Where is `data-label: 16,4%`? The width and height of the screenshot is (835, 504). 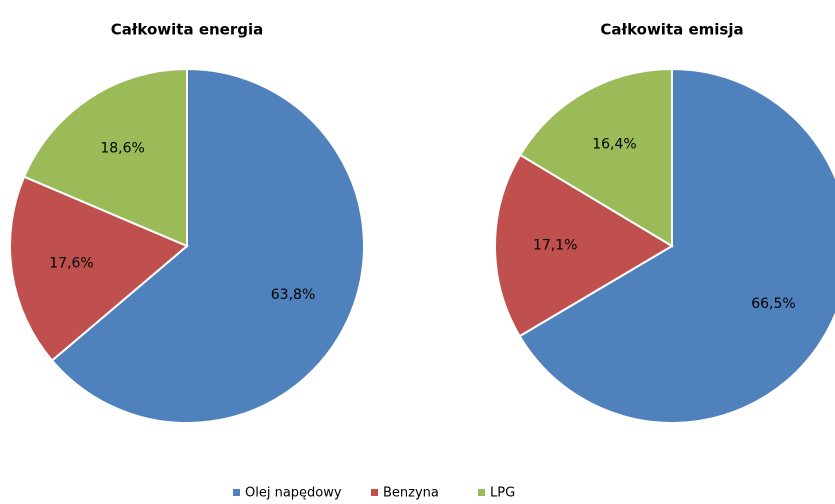
data-label: 16,4% is located at coordinates (614, 144).